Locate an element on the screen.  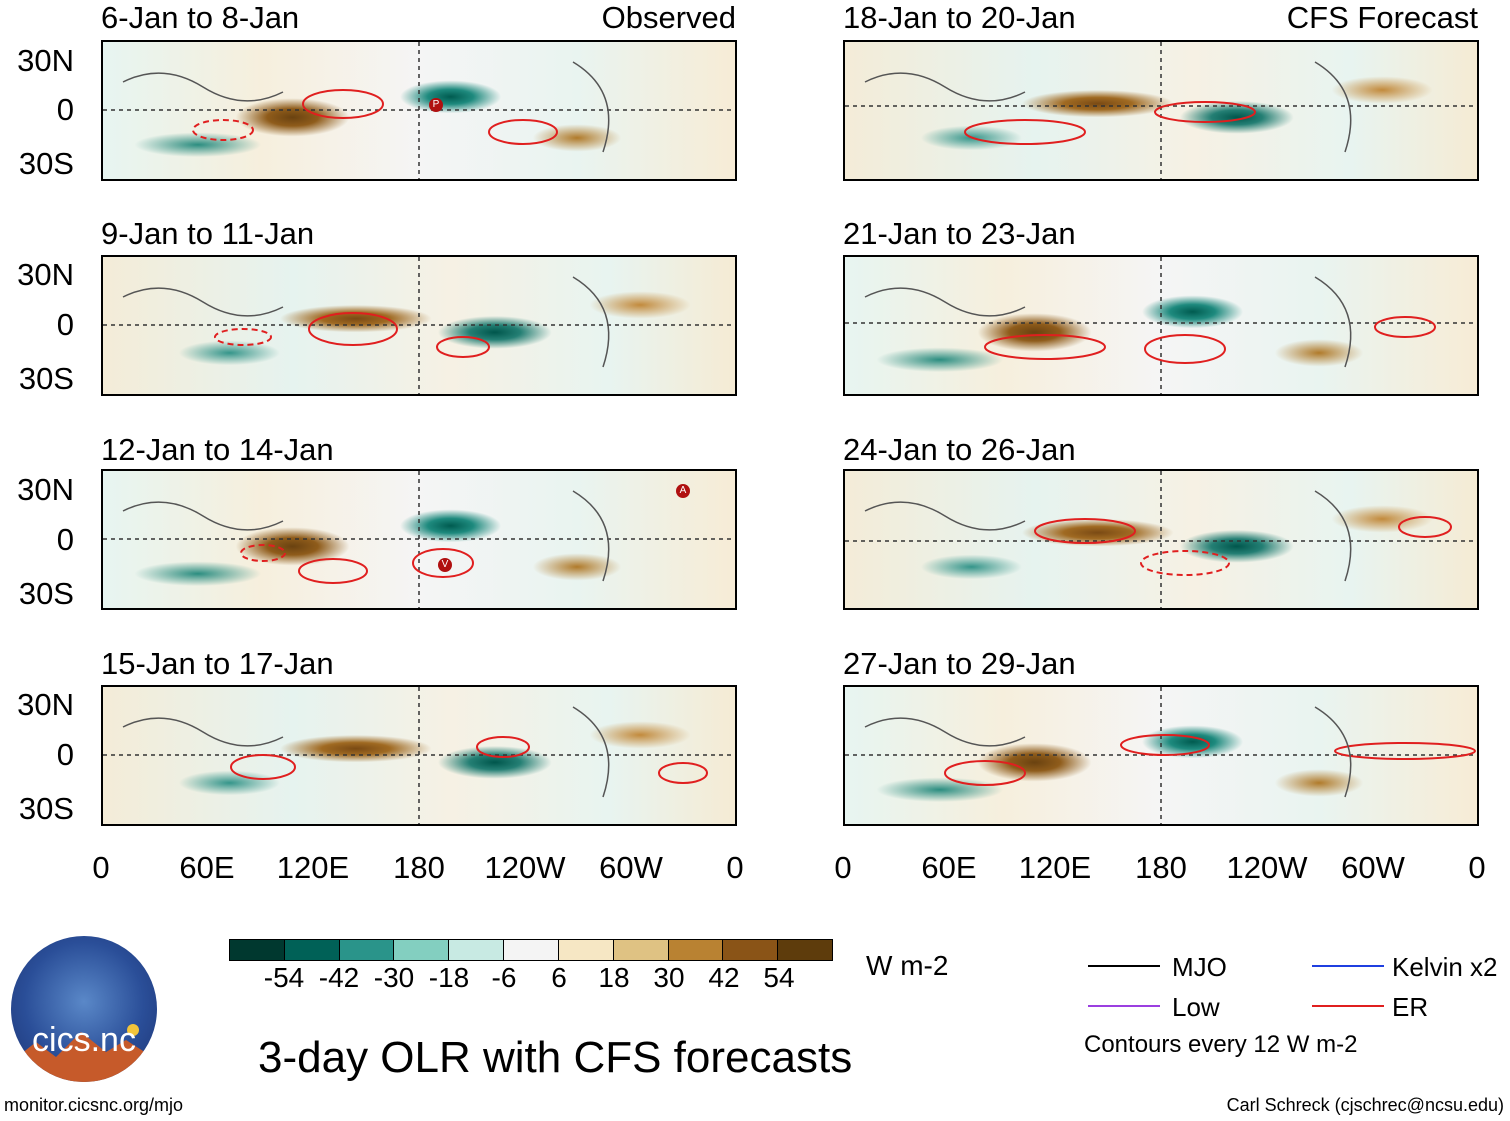
logo-mountain-graphic is located at coordinates (84, 1053).